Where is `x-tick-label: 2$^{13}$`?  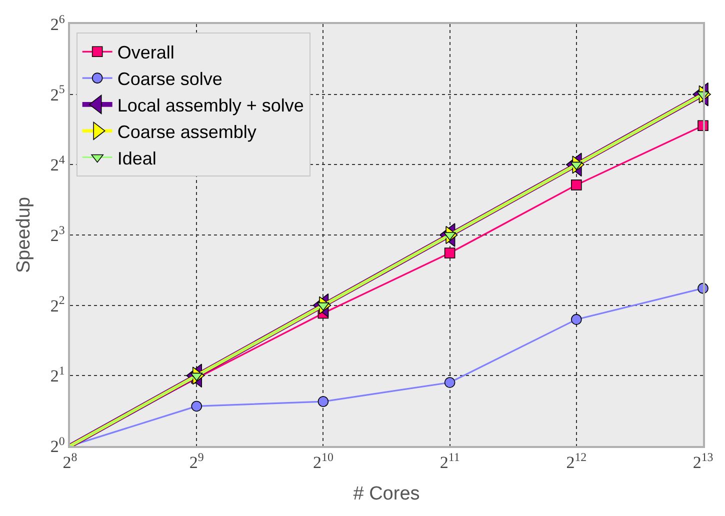 x-tick-label: 2$^{13}$ is located at coordinates (703, 461).